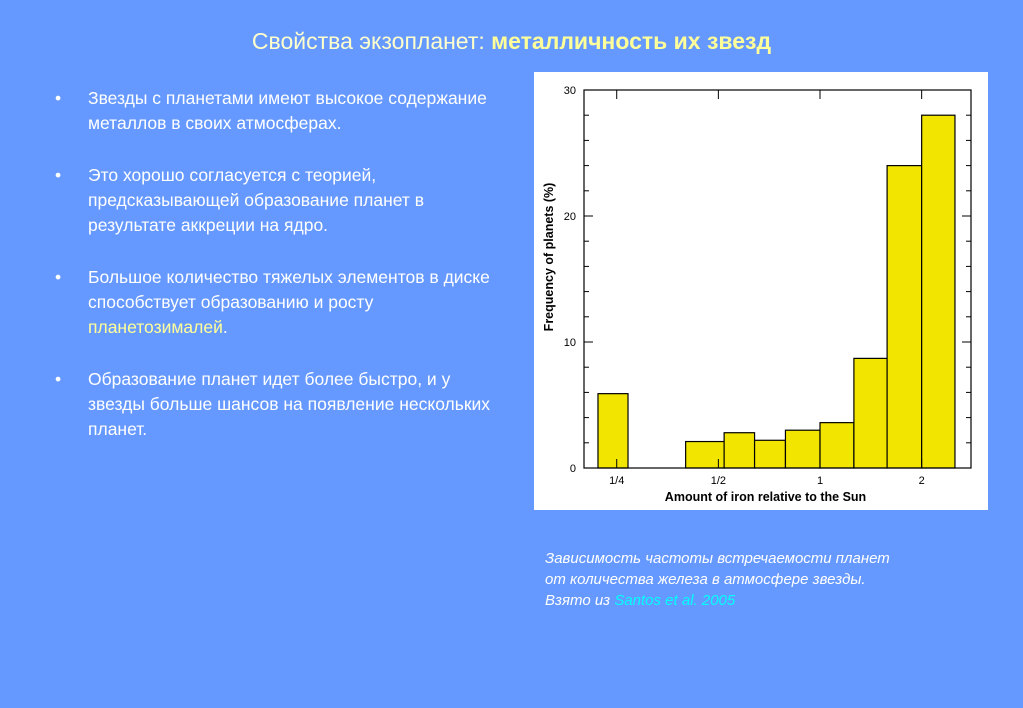 This screenshot has height=708, width=1023. What do you see at coordinates (580, 600) in the screenshot?
I see `caption-prefix: Взято из` at bounding box center [580, 600].